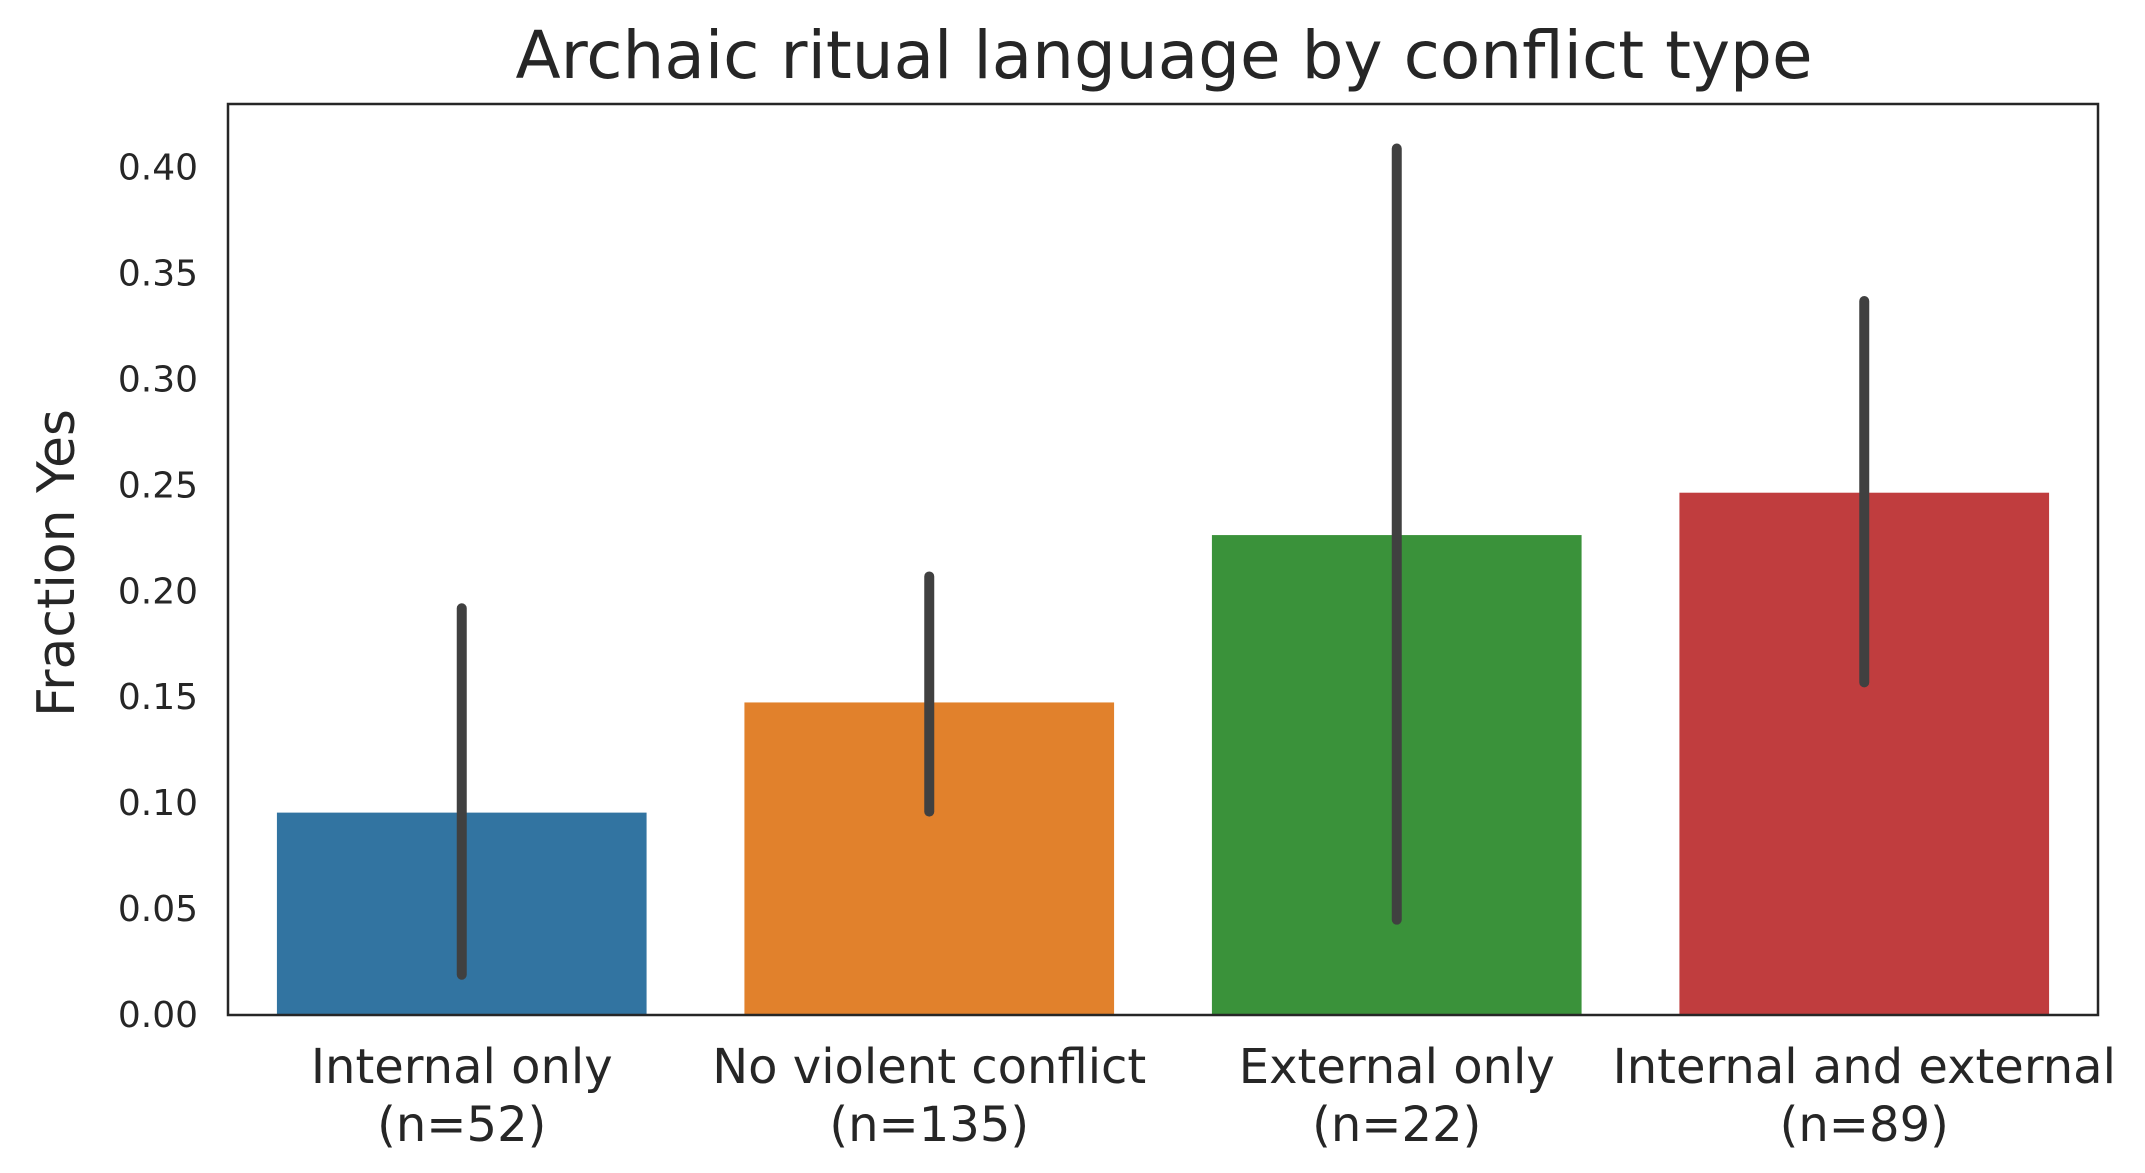 This screenshot has height=1173, width=2145. I want to click on y-tick-label: 0.40, so click(158, 168).